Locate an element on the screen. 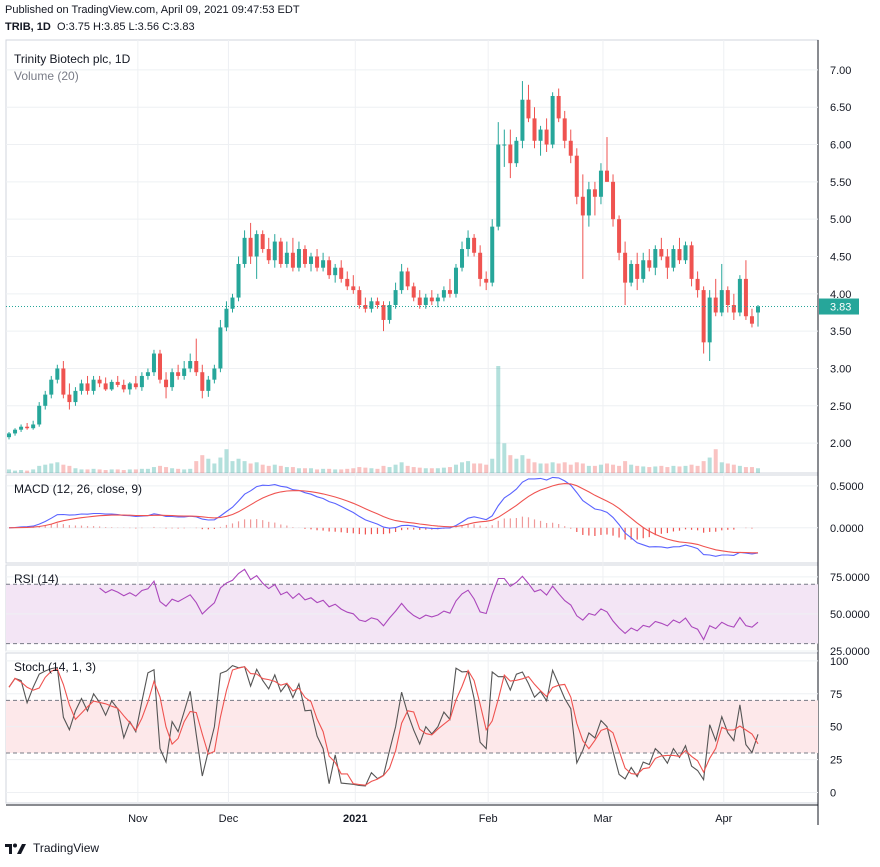 The width and height of the screenshot is (880, 867). y-tick-label: 25.0000 is located at coordinates (850, 652).